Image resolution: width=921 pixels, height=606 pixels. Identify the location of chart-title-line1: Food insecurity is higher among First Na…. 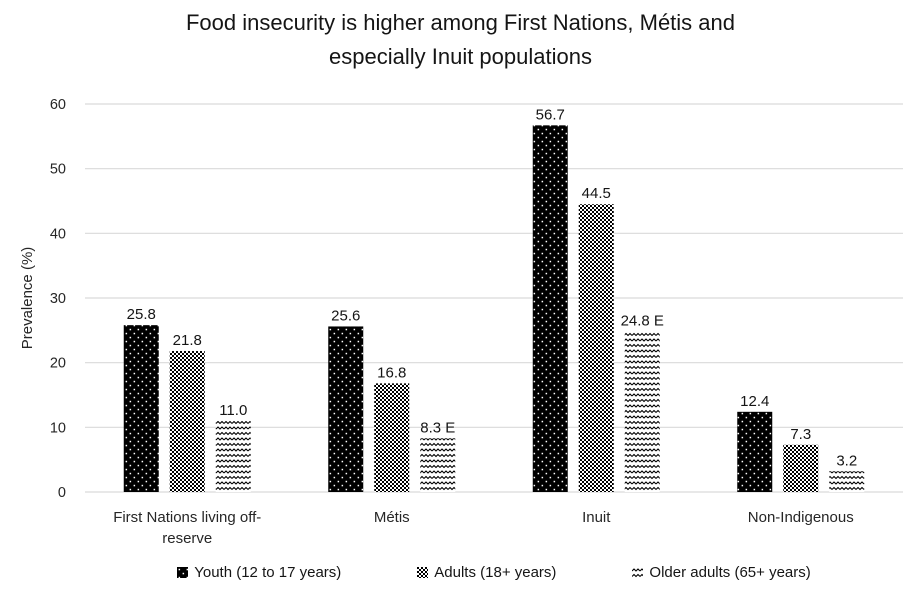
(460, 22).